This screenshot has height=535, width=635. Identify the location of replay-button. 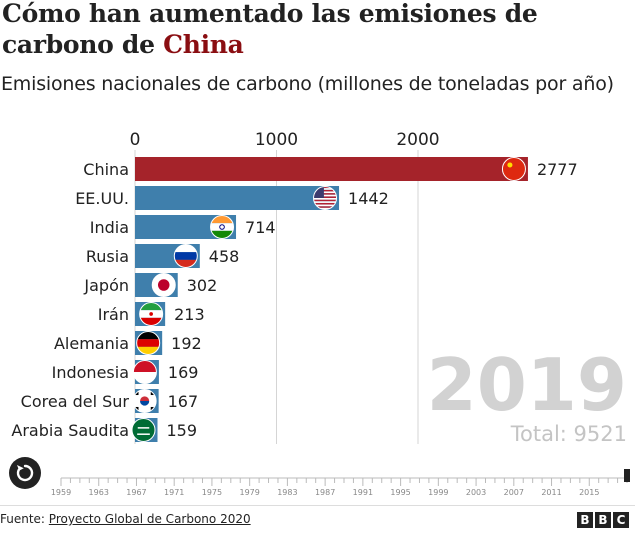
(25, 473).